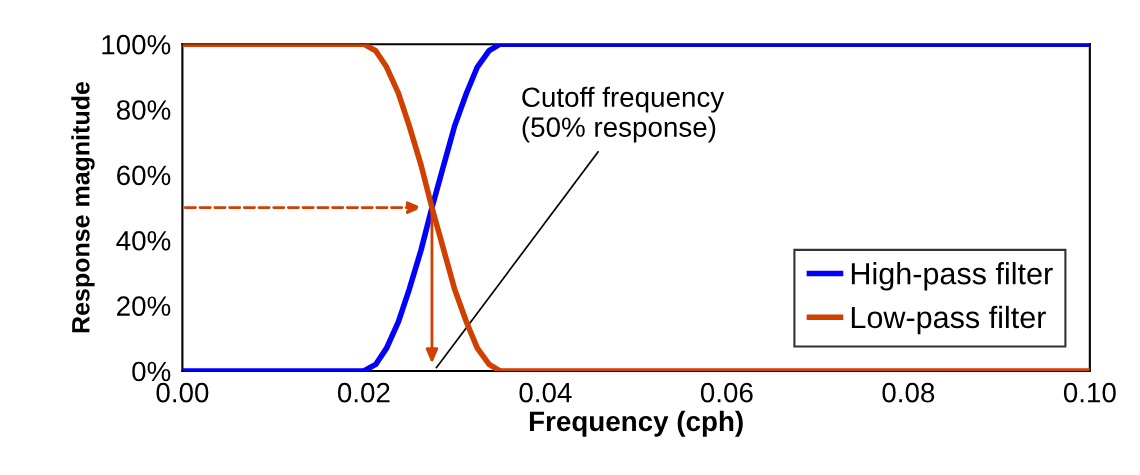 The image size is (1140, 475). I want to click on x-tick-label: 0.00, so click(182, 392).